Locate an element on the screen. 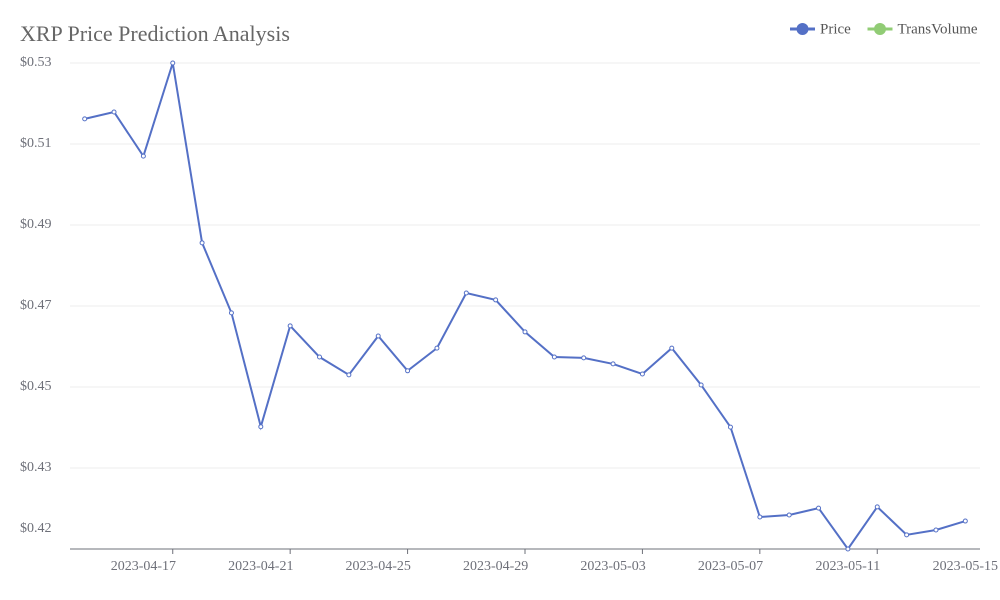 Image resolution: width=1000 pixels, height=600 pixels. x-tick-label: 2023-05-15 is located at coordinates (965, 566).